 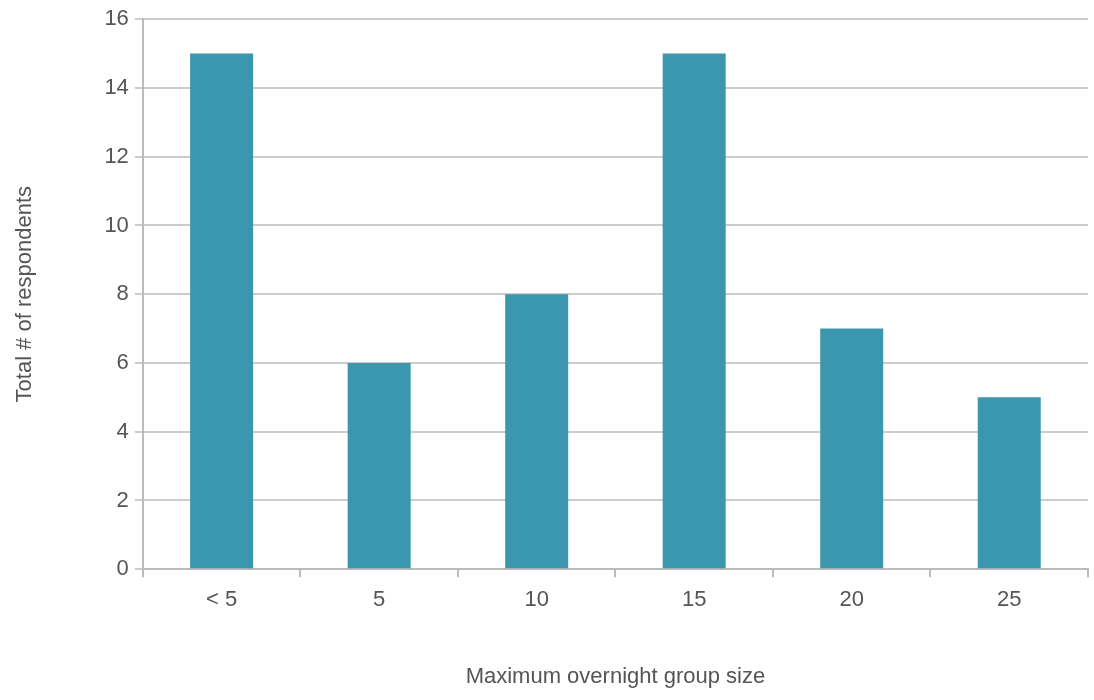 I want to click on x-tick-label: < 5, so click(x=222, y=599).